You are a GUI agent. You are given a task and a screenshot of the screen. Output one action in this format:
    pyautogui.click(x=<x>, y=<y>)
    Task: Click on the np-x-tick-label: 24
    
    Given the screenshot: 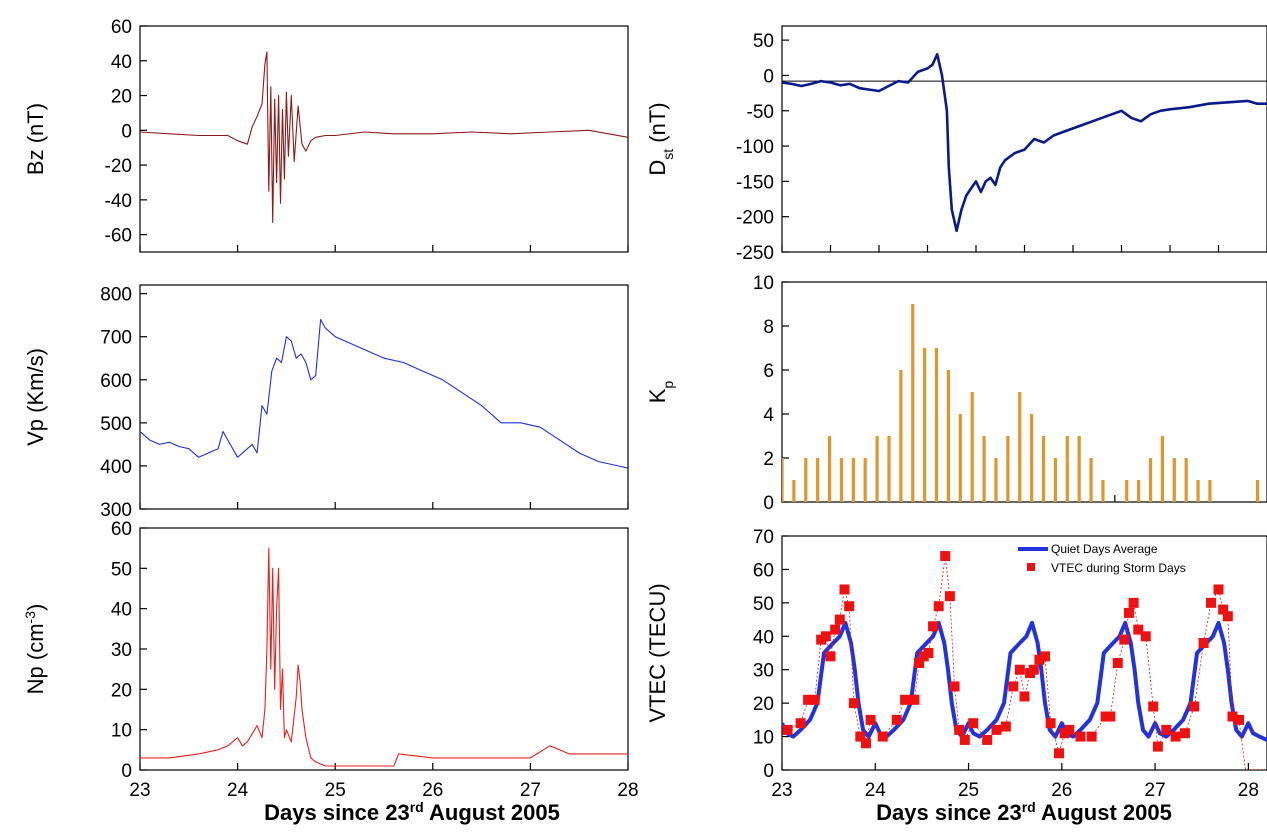 What is the action you would take?
    pyautogui.click(x=238, y=790)
    